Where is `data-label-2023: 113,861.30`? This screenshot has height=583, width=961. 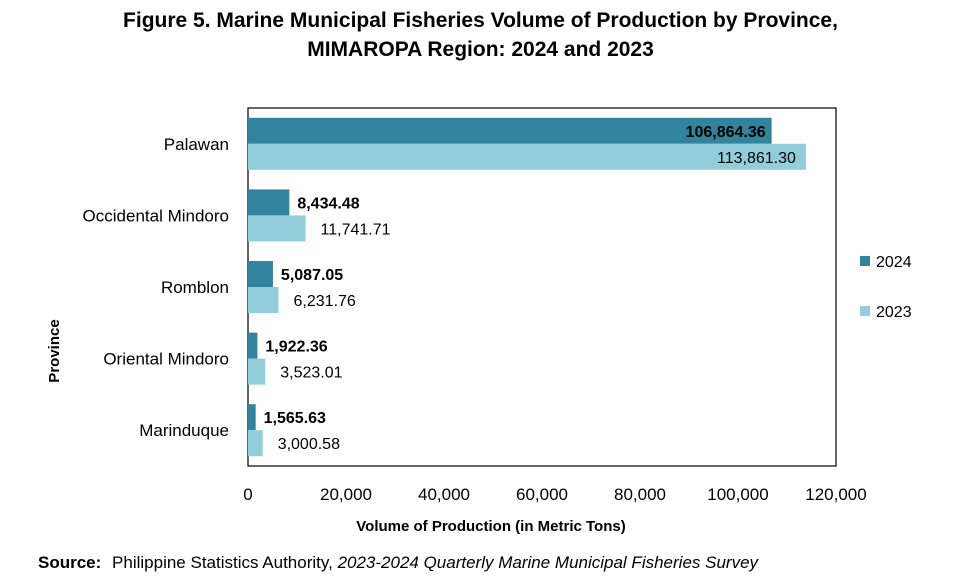 data-label-2023: 113,861.30 is located at coordinates (756, 158).